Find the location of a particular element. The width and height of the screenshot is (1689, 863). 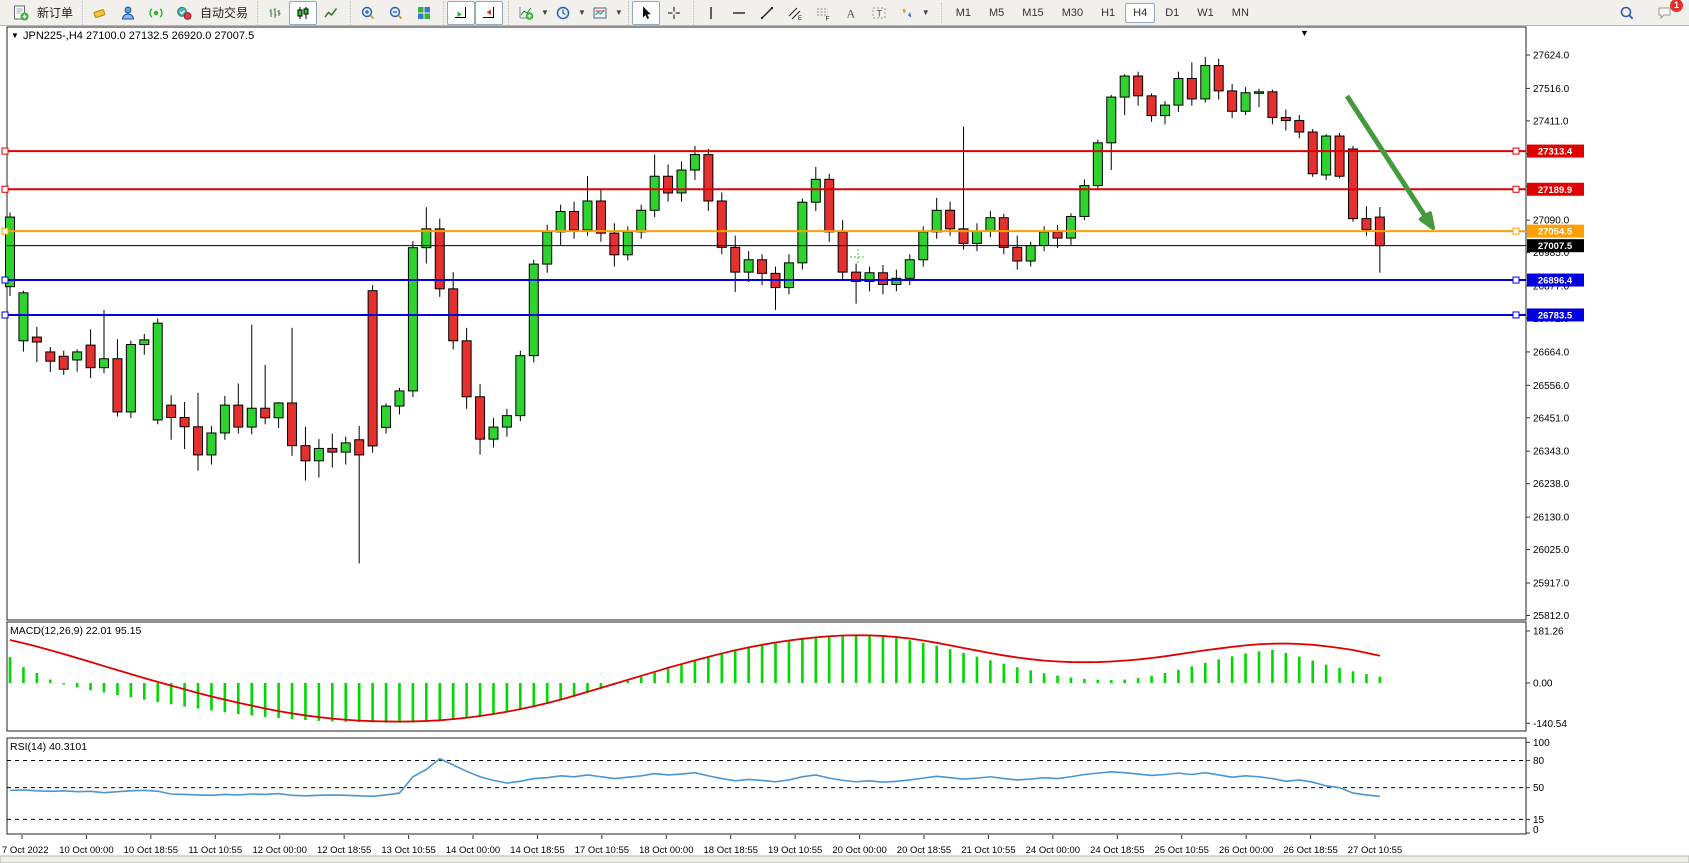

timeframe-h4: H4 is located at coordinates (1140, 12).